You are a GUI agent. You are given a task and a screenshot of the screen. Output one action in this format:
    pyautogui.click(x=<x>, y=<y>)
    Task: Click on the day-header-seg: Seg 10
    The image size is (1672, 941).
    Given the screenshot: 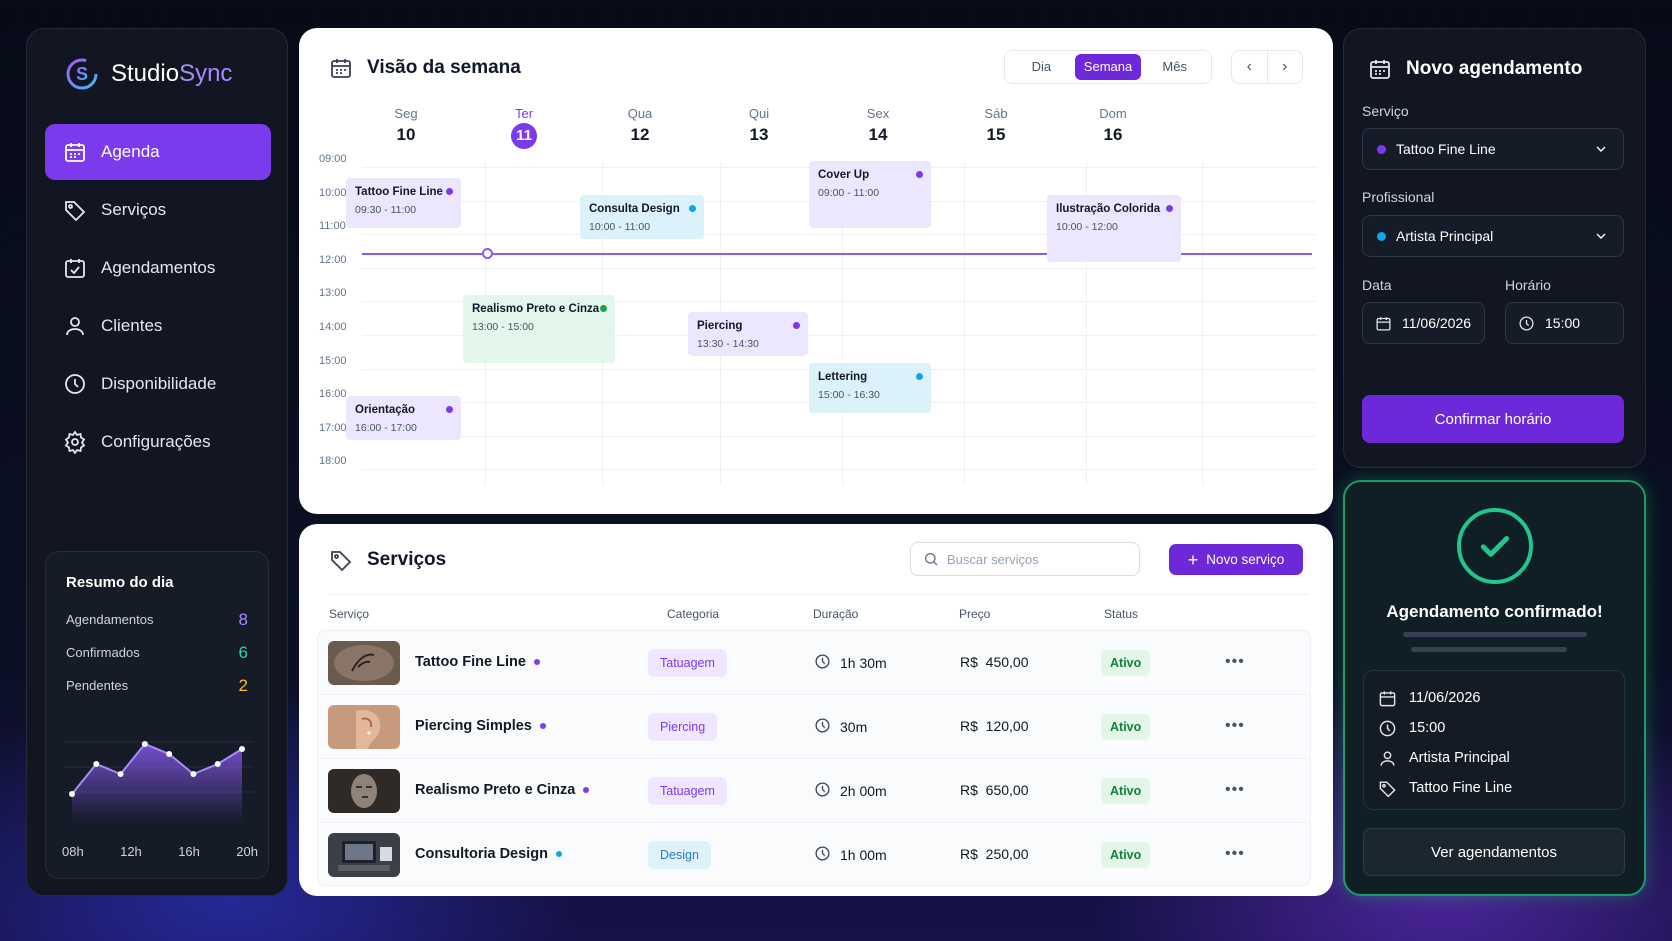 What is the action you would take?
    pyautogui.click(x=406, y=125)
    